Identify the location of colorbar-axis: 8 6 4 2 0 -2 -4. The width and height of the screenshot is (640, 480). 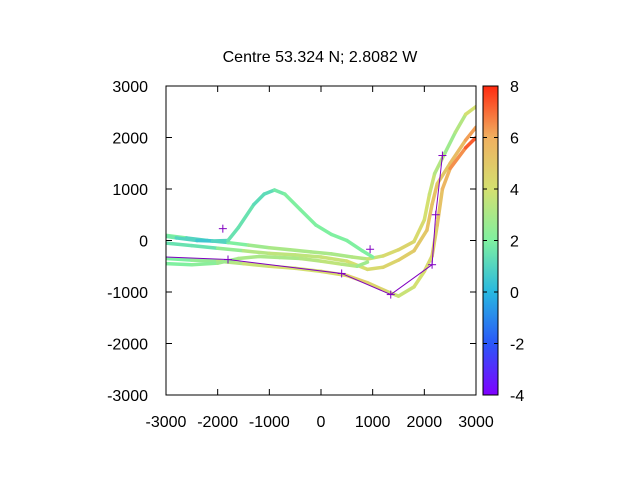
(503, 242).